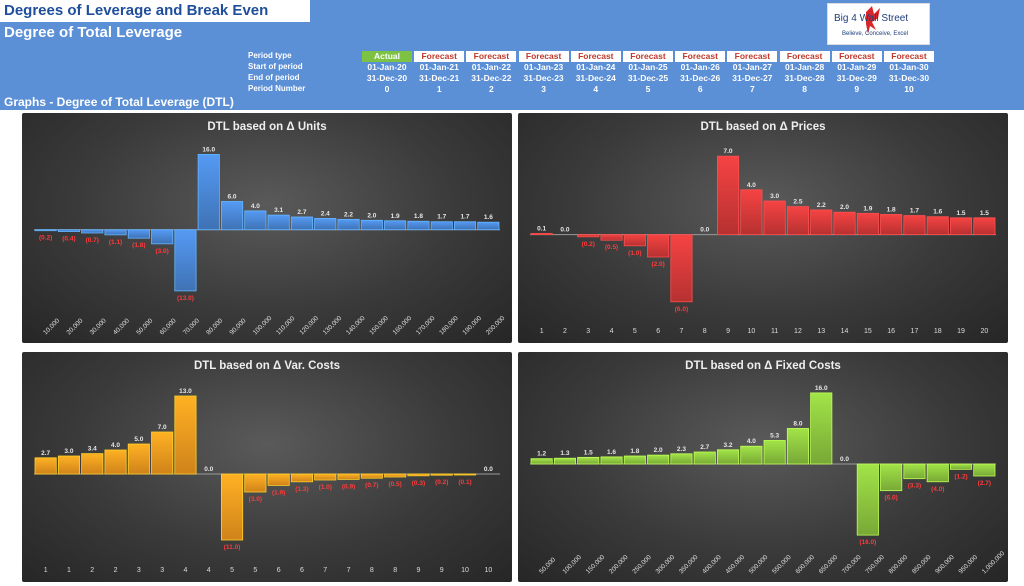 This screenshot has width=1024, height=586. I want to click on period-num-cell: 5, so click(648, 89).